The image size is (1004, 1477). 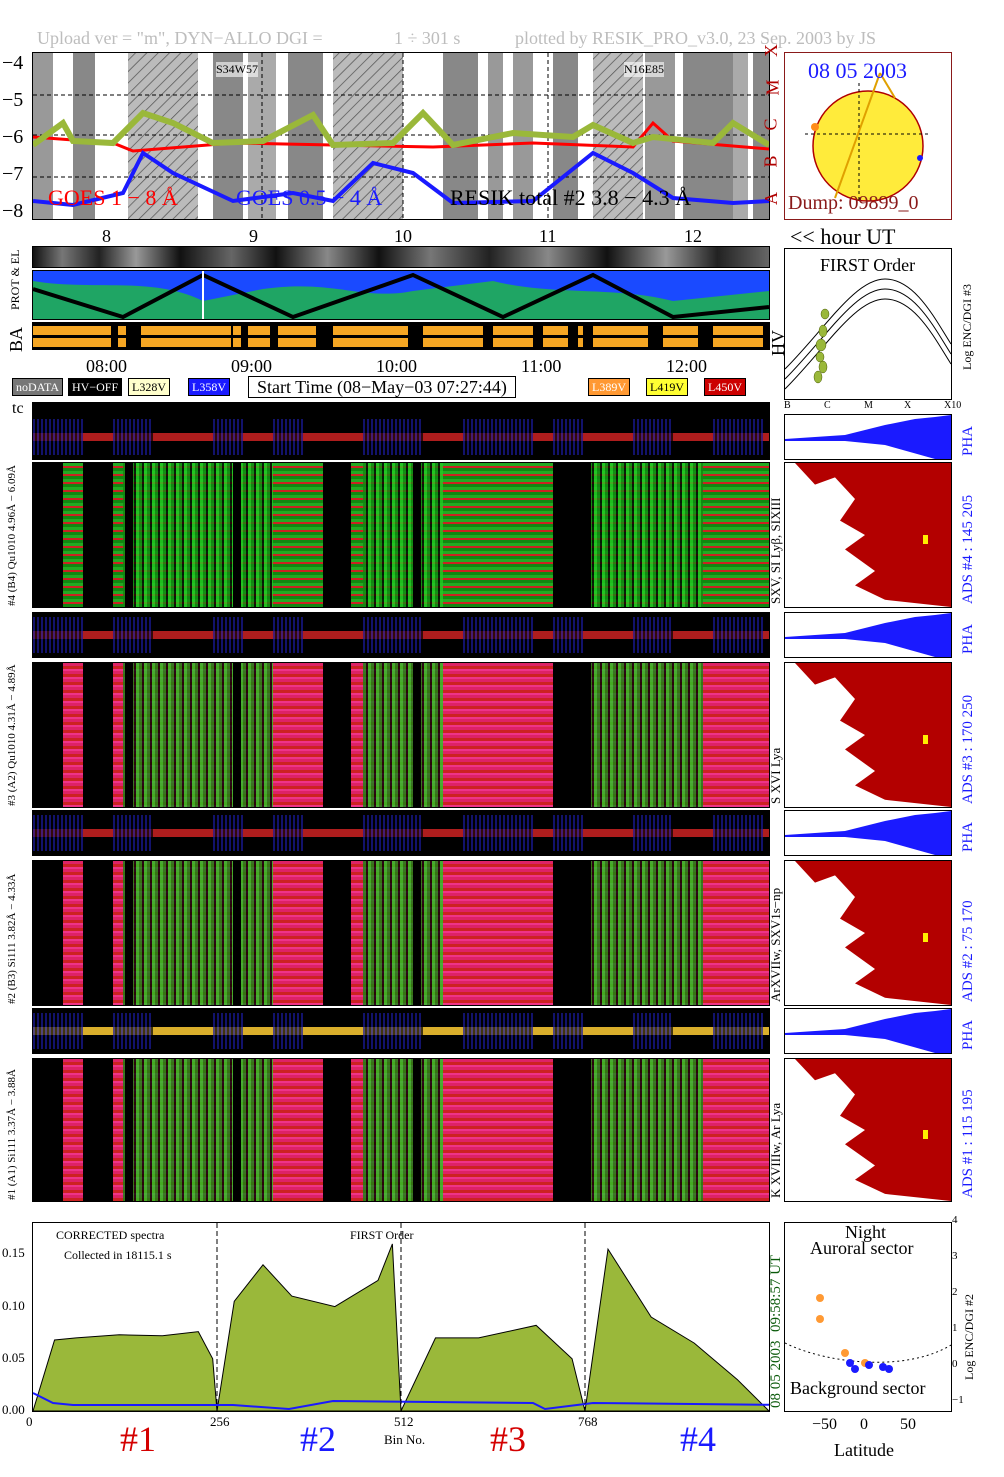 What do you see at coordinates (955, 1220) in the screenshot?
I see `lat-ytick: 4` at bounding box center [955, 1220].